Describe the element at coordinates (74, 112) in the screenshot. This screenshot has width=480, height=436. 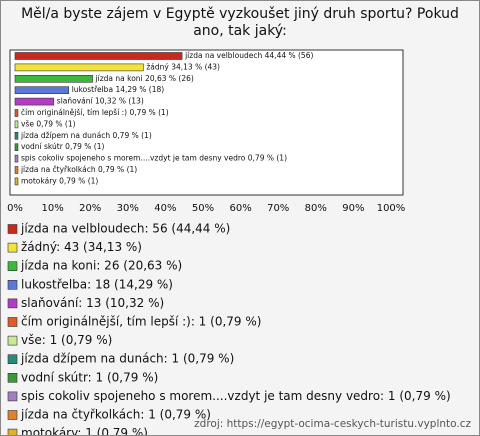
I see `category-label: čím originálnější, tím lepší :)` at that location.